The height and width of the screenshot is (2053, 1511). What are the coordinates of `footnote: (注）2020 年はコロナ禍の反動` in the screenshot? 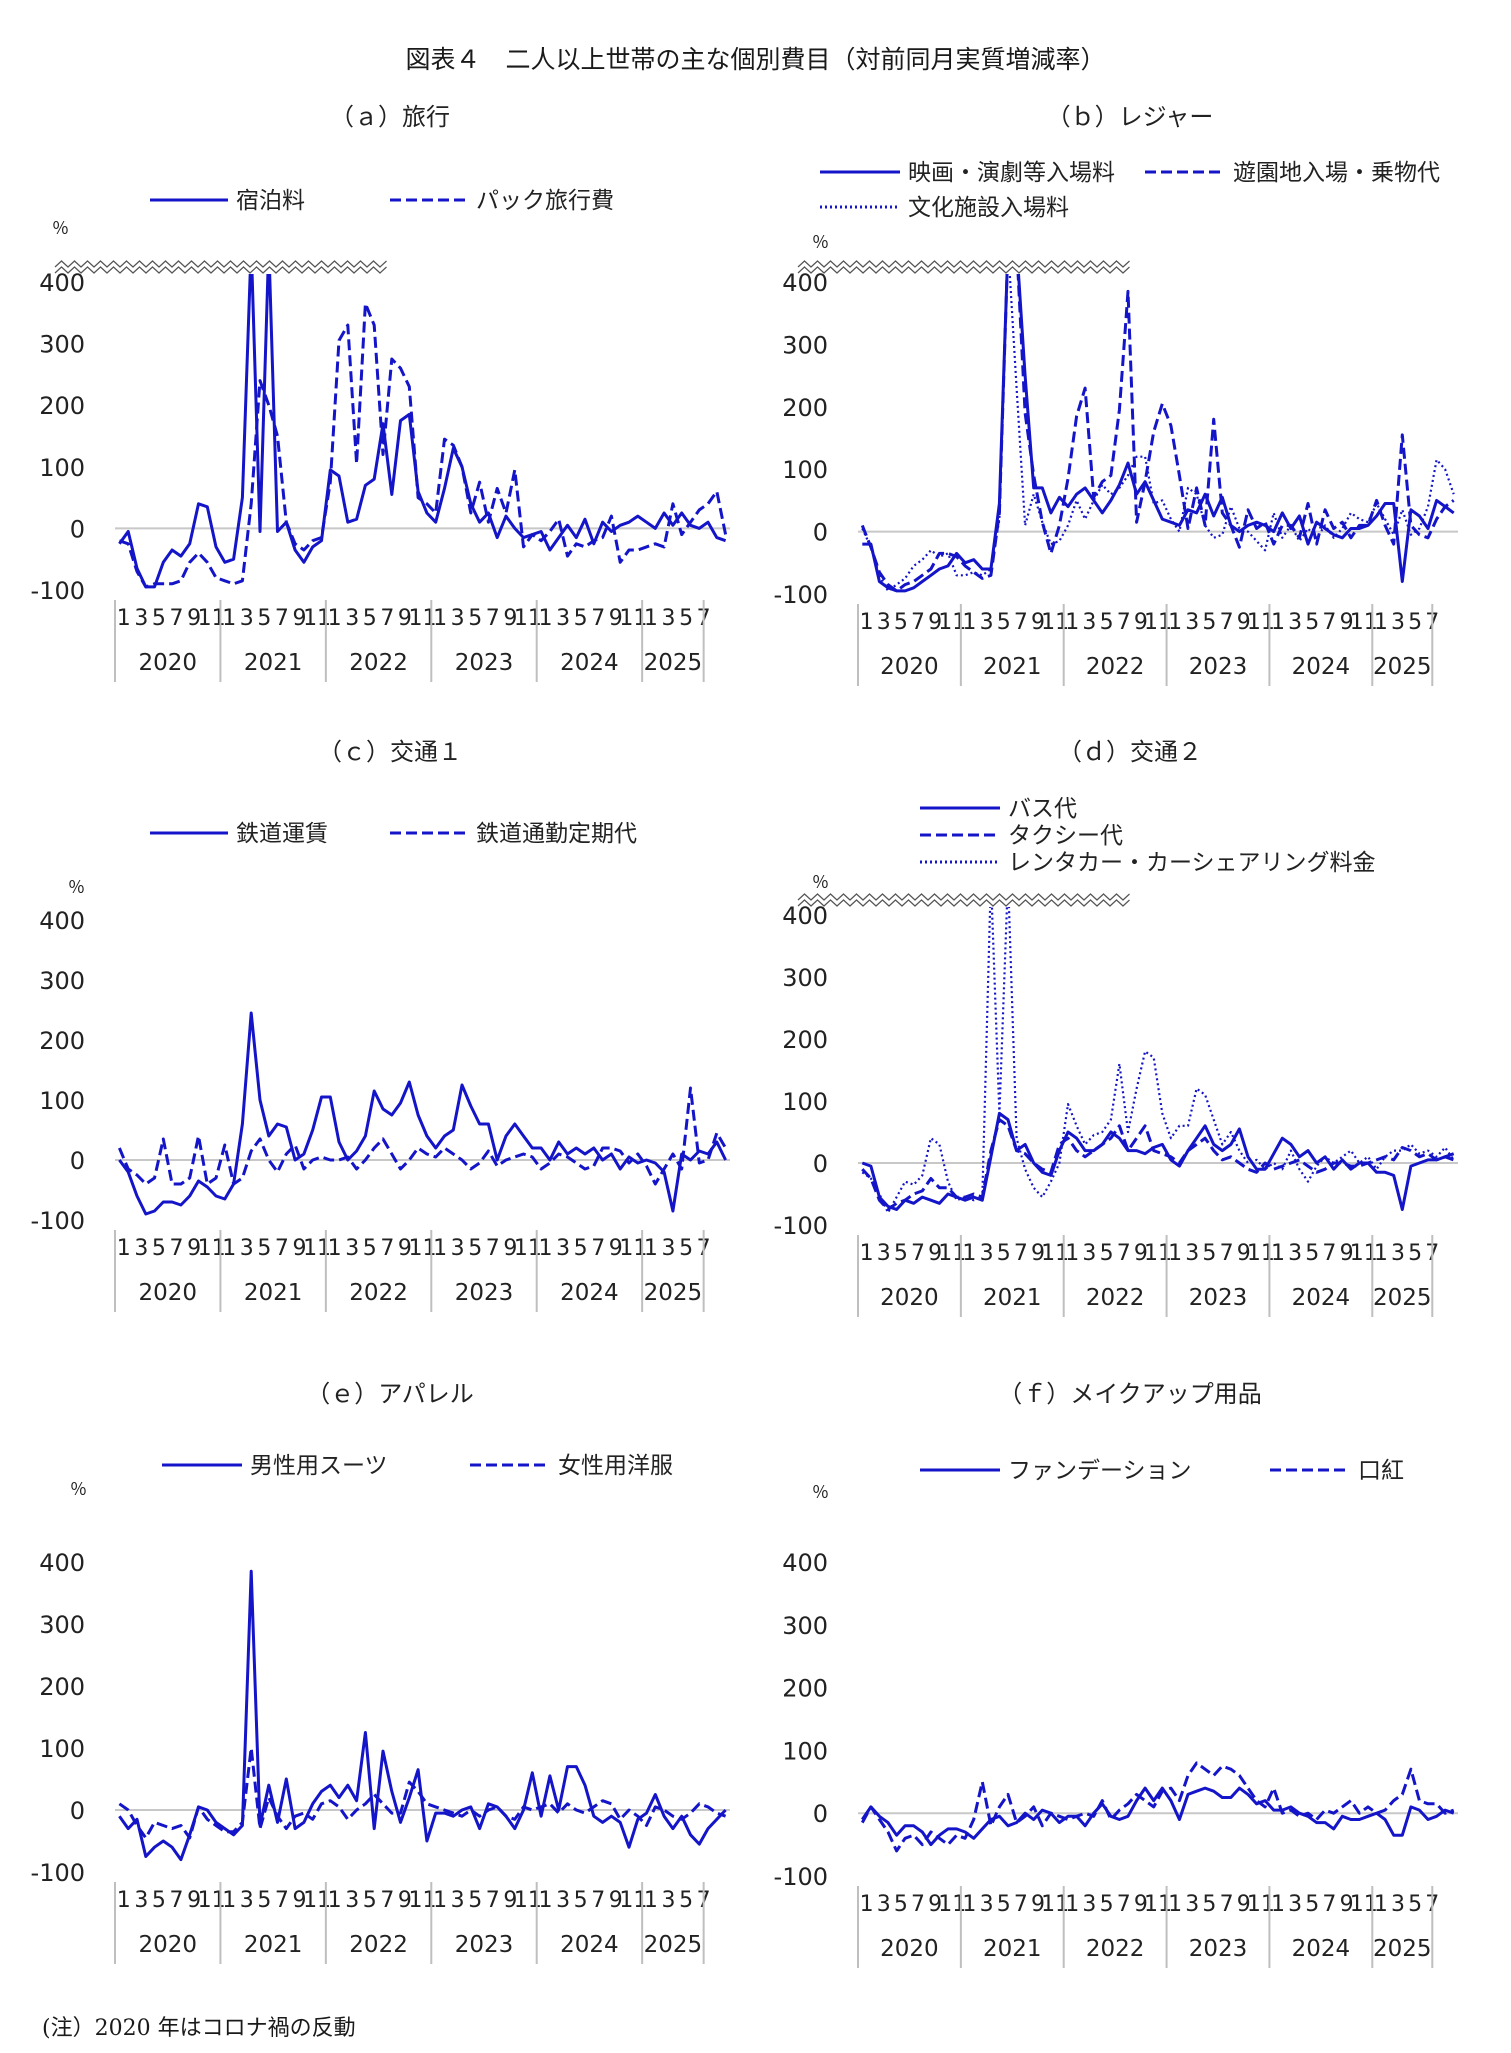 It's located at (199, 2028).